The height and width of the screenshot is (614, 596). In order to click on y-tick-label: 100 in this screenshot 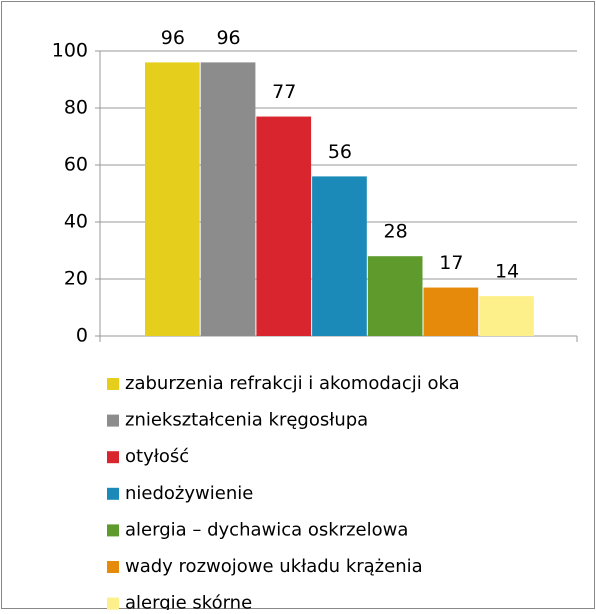, I will do `click(70, 51)`.